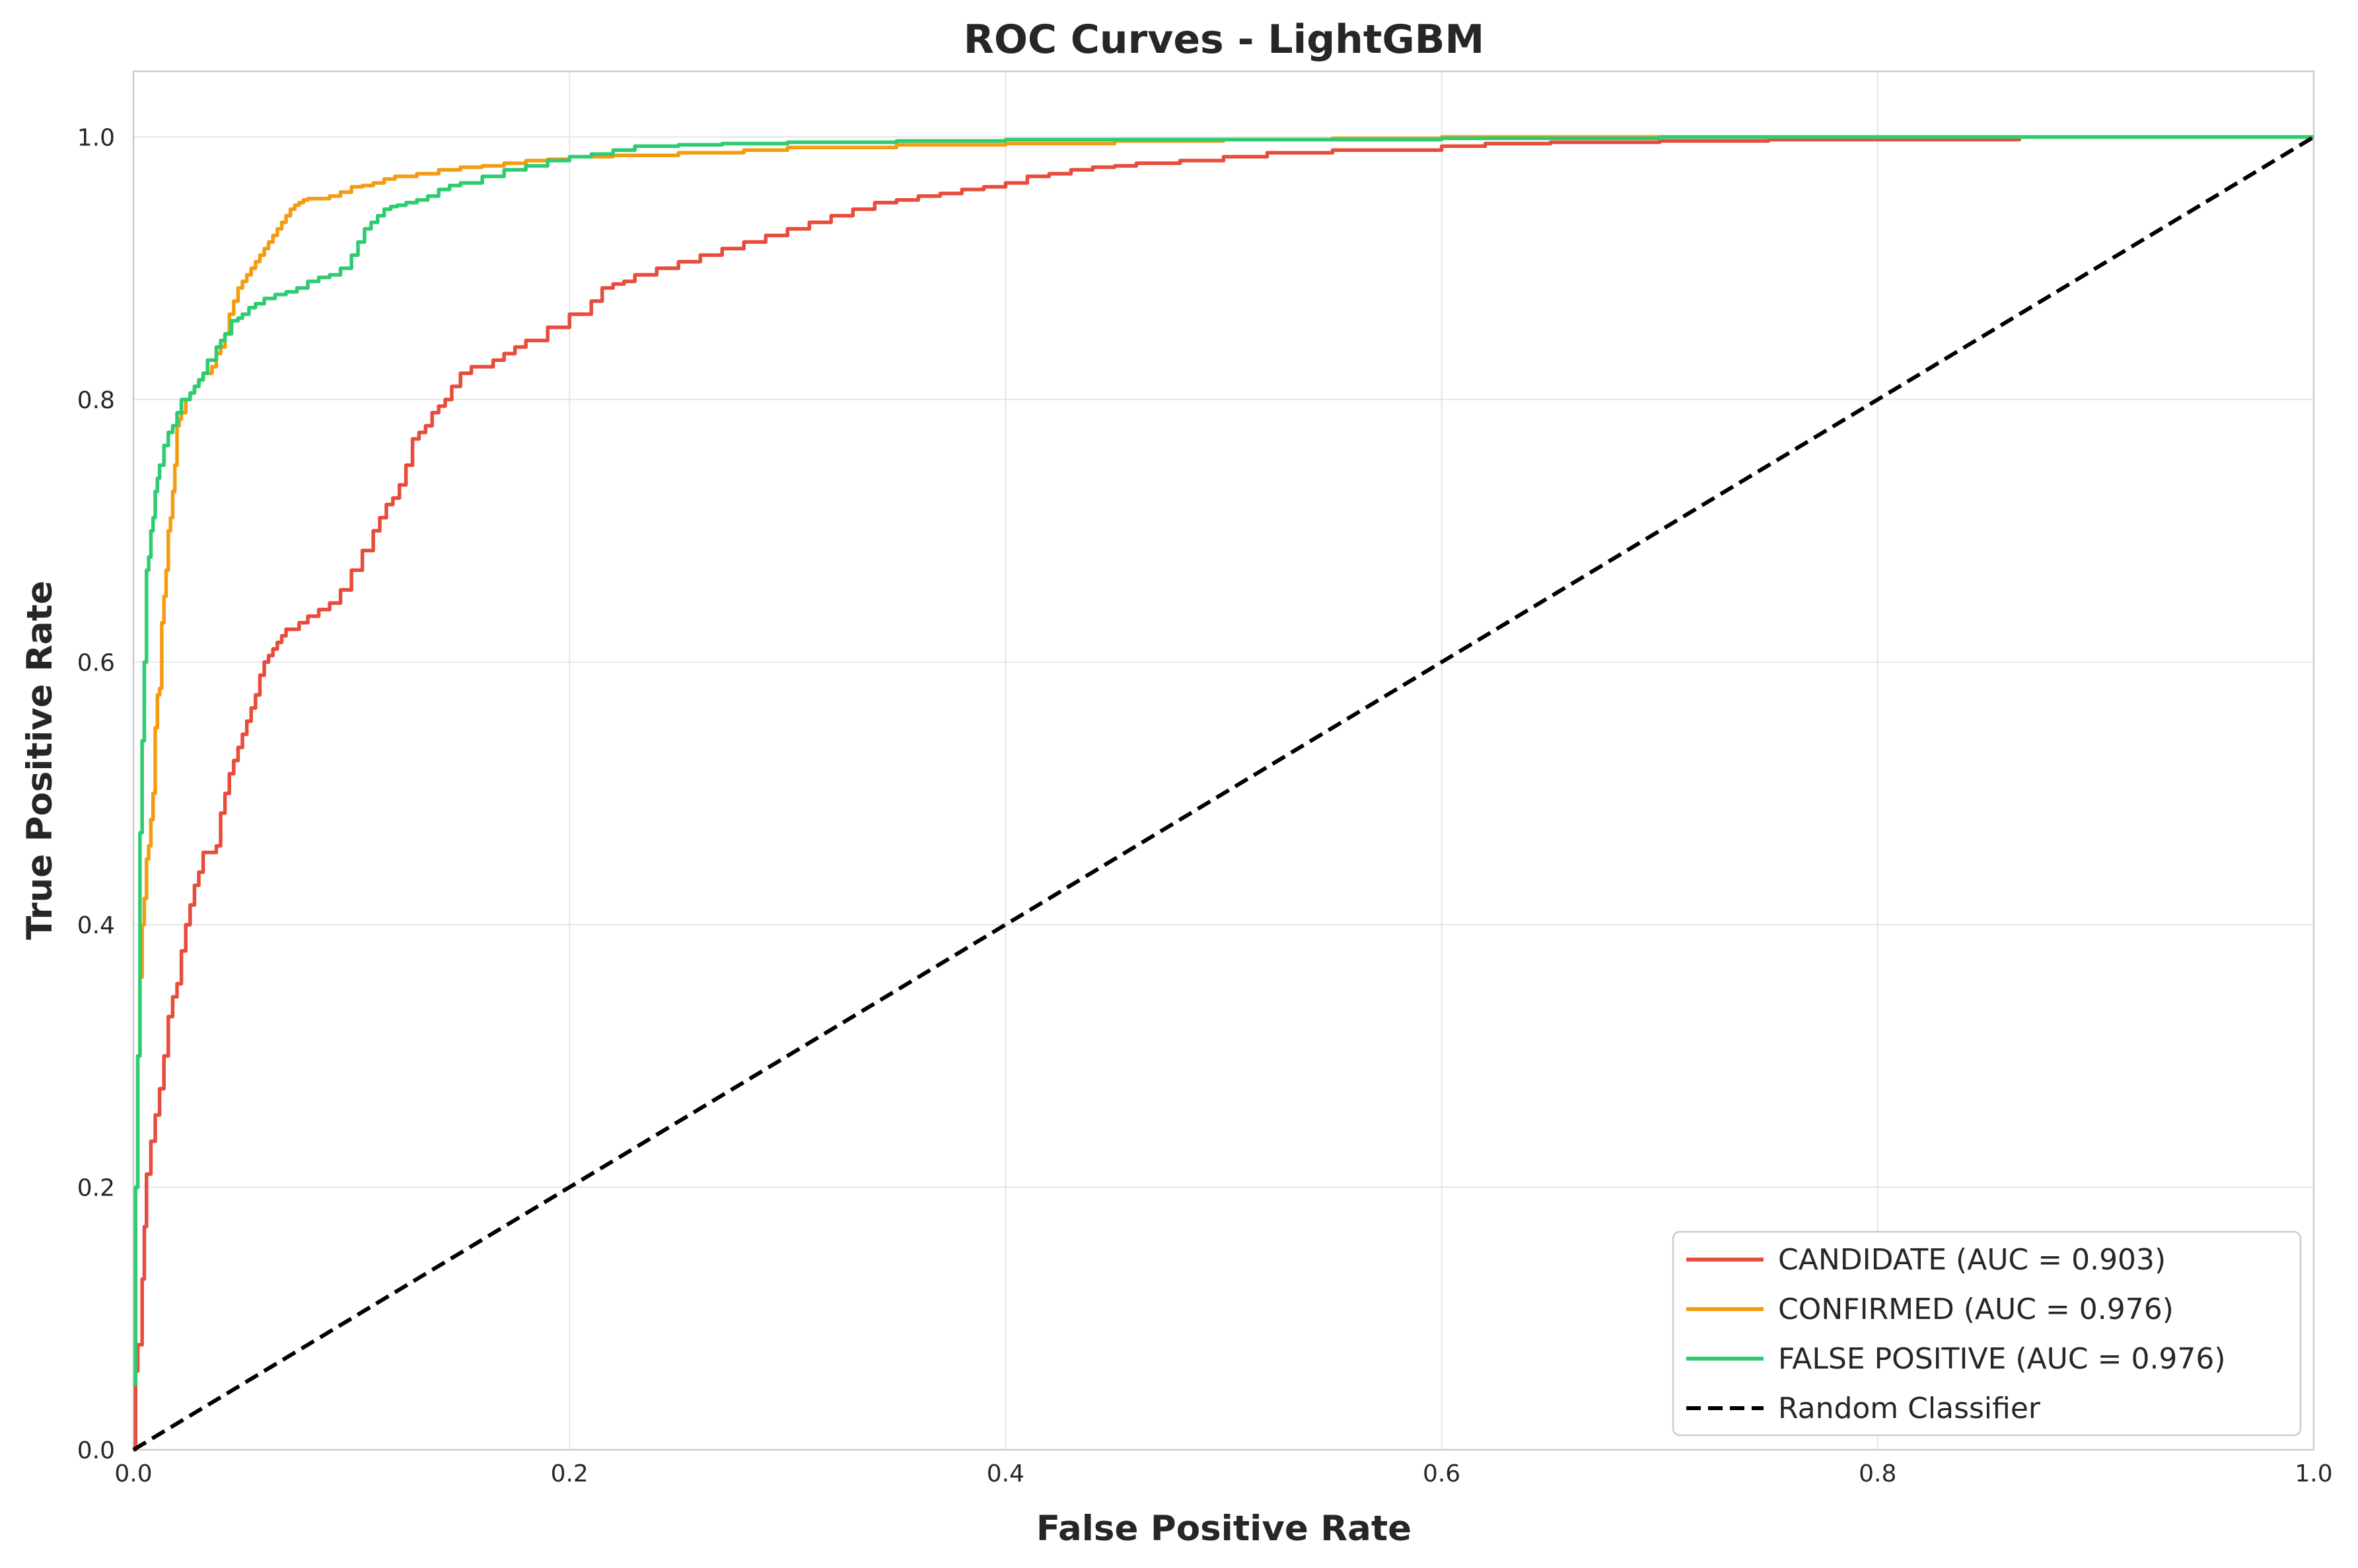 This screenshot has width=2358, height=1568. What do you see at coordinates (133, 1473) in the screenshot?
I see `x-tick-label: 0.0` at bounding box center [133, 1473].